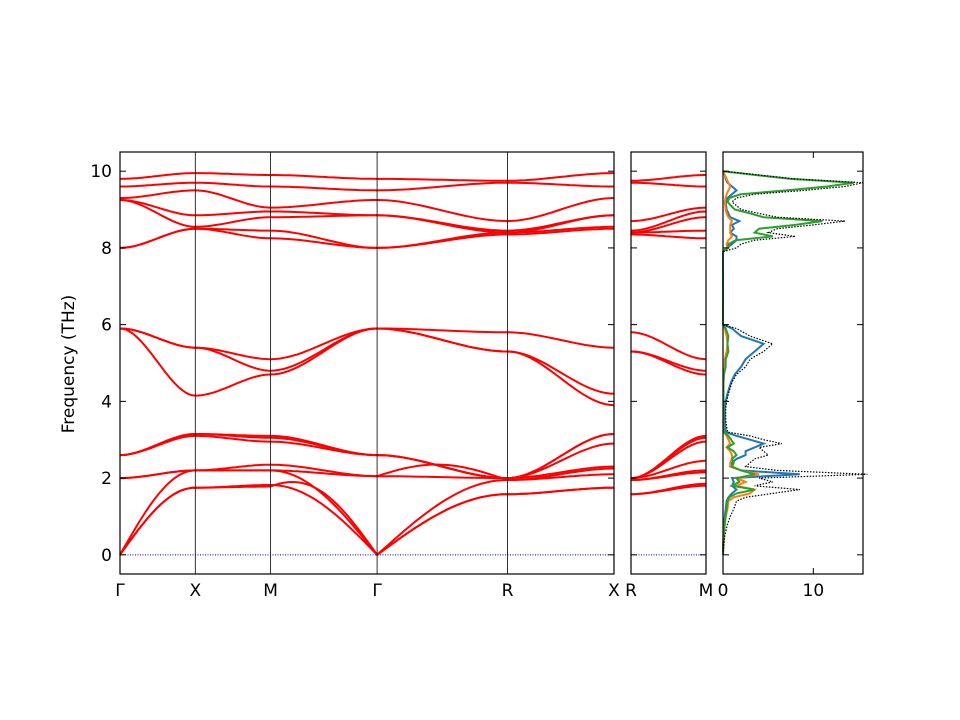 Image resolution: width=960 pixels, height=720 pixels. I want to click on dos-x-tick-label: 0, so click(723, 591).